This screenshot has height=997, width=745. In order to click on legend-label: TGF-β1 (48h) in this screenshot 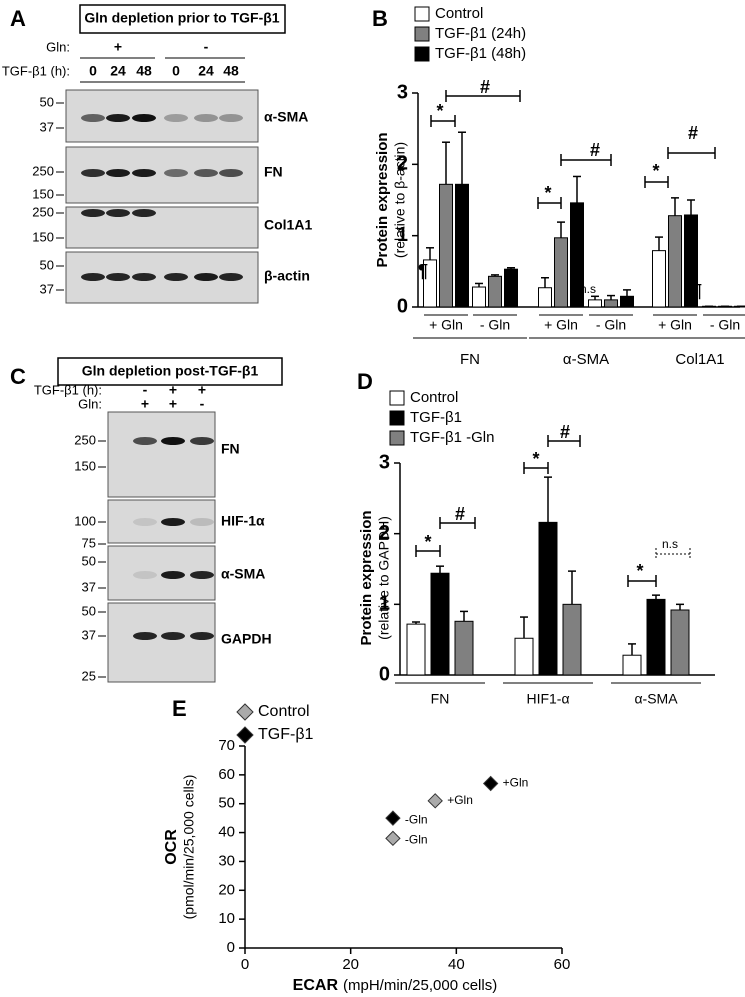, I will do `click(480, 53)`.